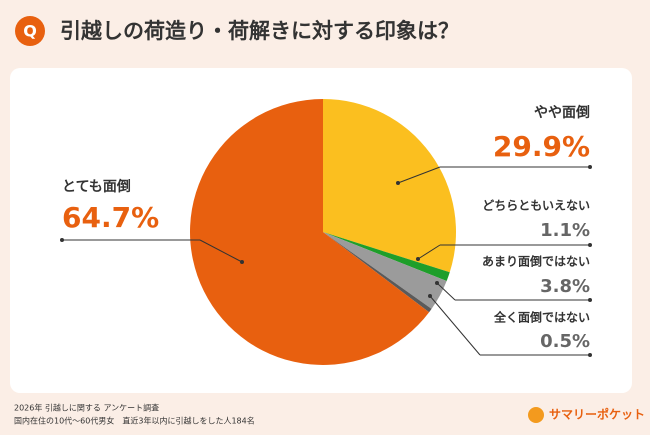 This screenshot has width=650, height=435. I want to click on value-label: 29.9%, so click(541, 146).